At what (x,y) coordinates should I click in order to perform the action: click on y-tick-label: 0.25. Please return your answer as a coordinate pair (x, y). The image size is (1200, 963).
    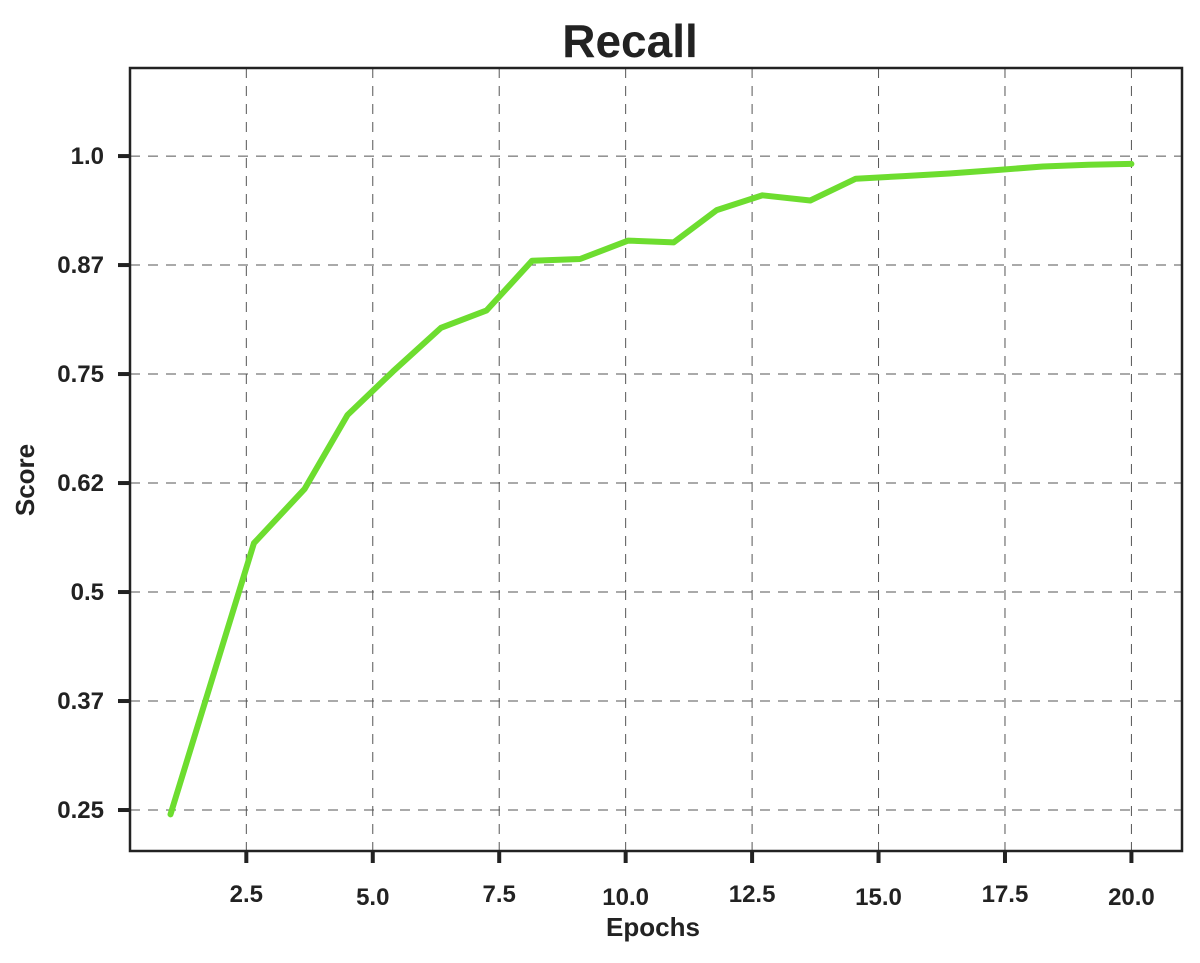
    Looking at the image, I should click on (80, 810).